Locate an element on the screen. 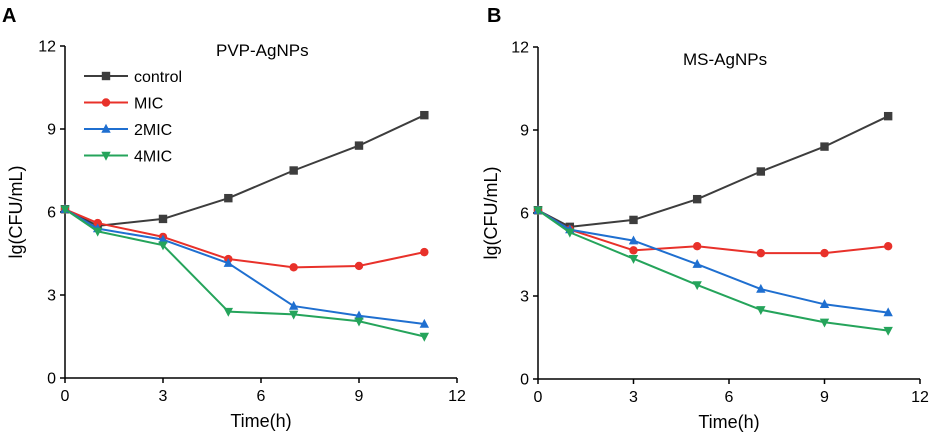 This screenshot has height=436, width=935. legend-item-control: control is located at coordinates (133, 77).